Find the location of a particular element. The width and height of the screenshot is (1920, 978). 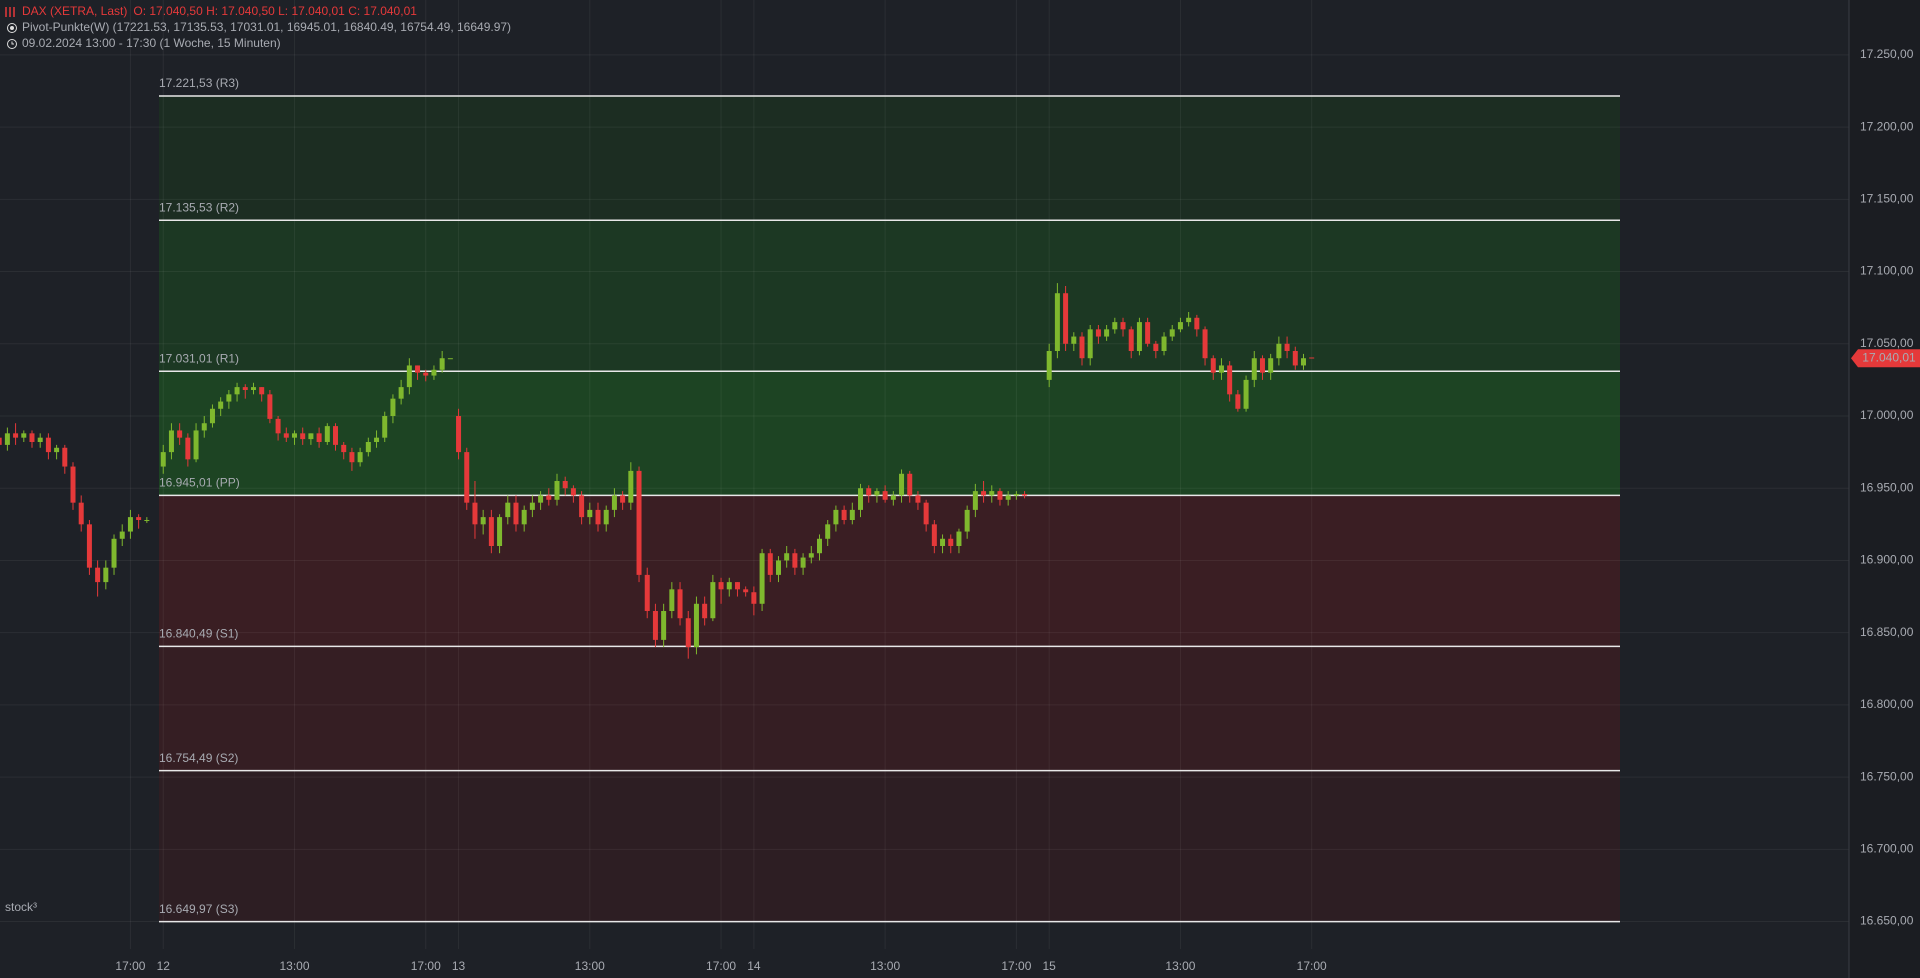

chart-icon is located at coordinates (10, 12).